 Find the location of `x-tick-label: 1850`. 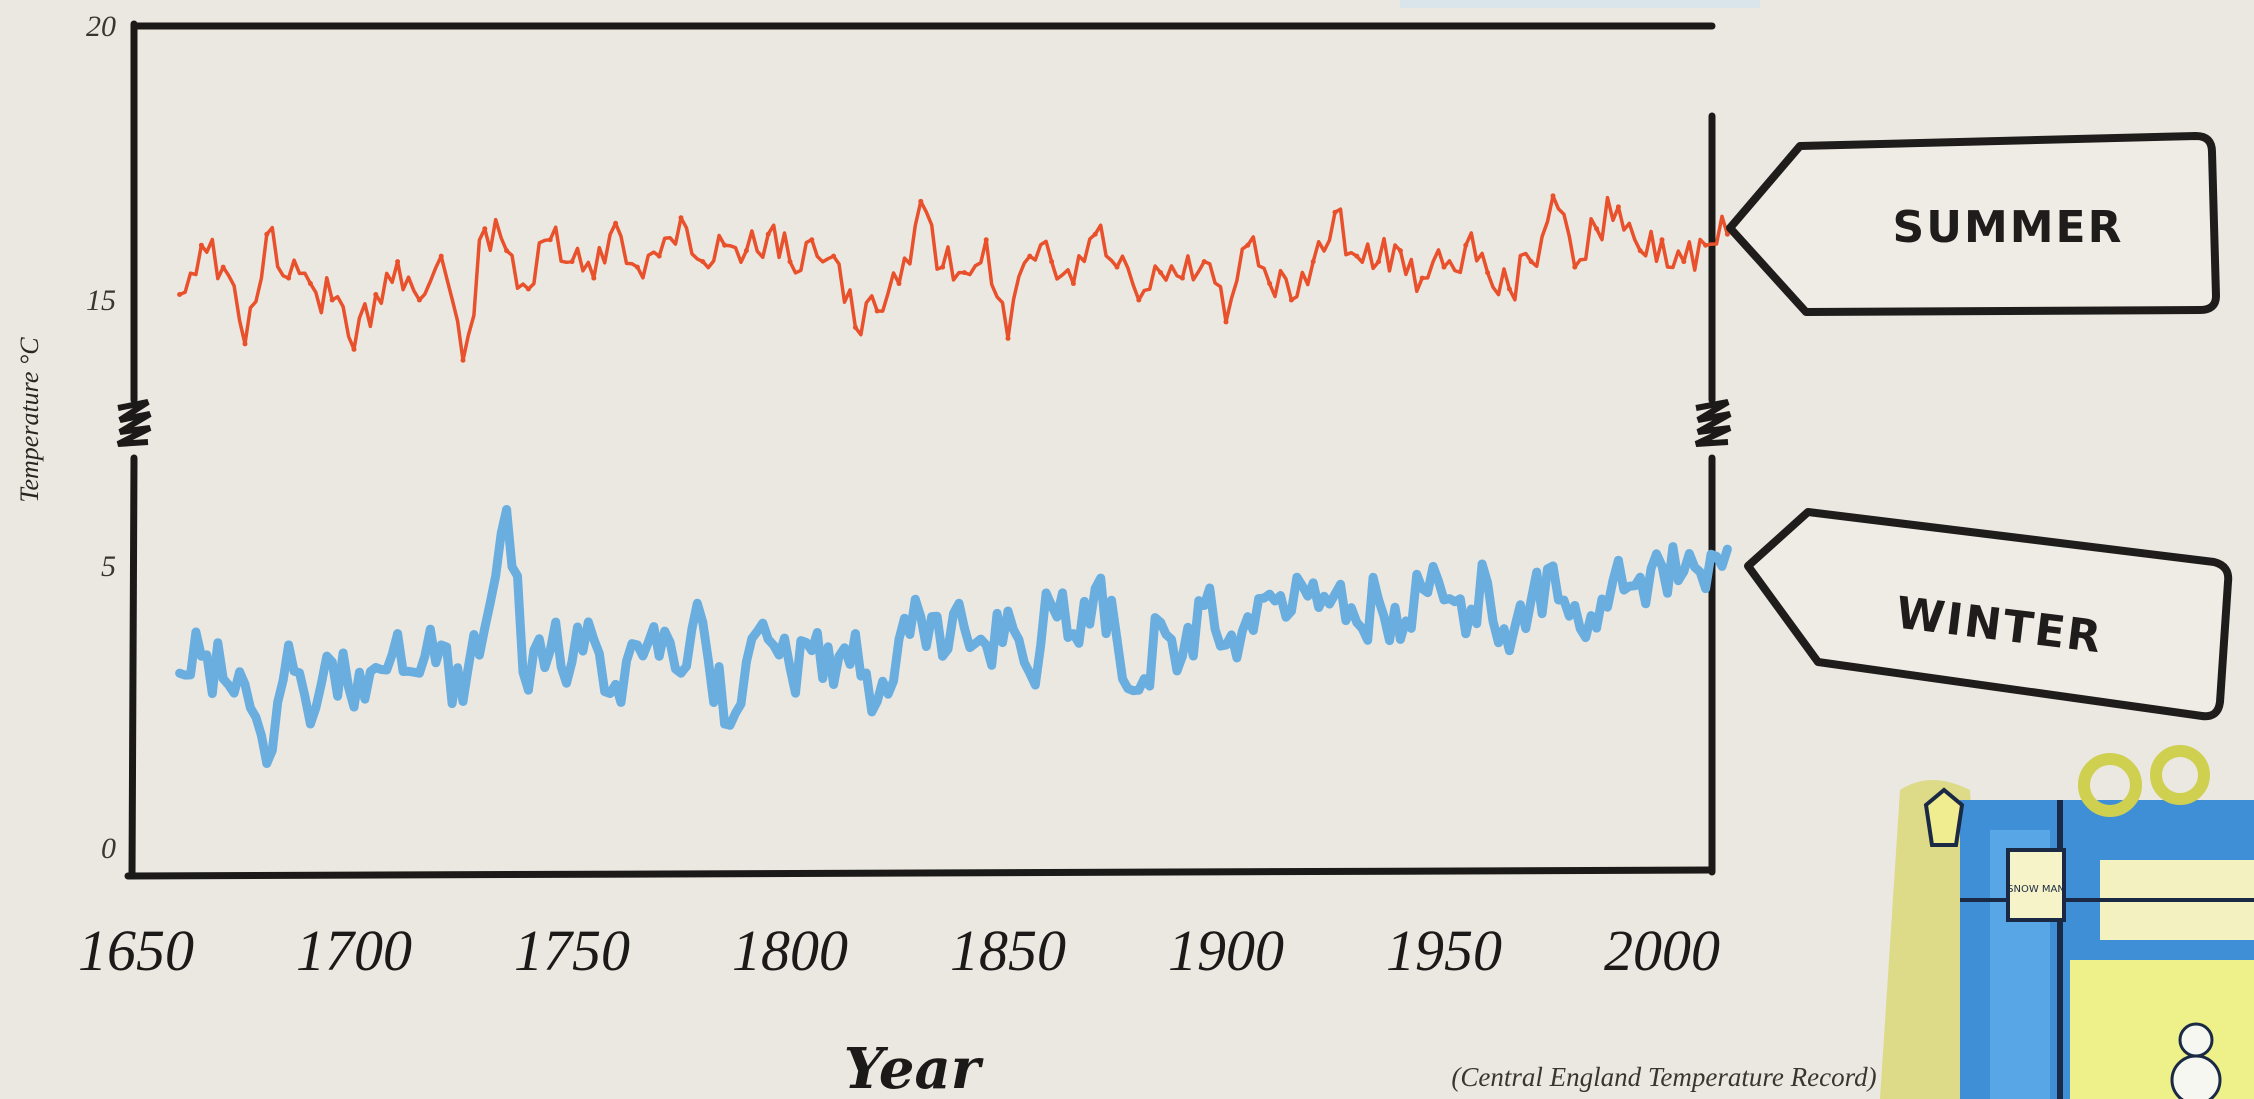

x-tick-label: 1850 is located at coordinates (1008, 950).